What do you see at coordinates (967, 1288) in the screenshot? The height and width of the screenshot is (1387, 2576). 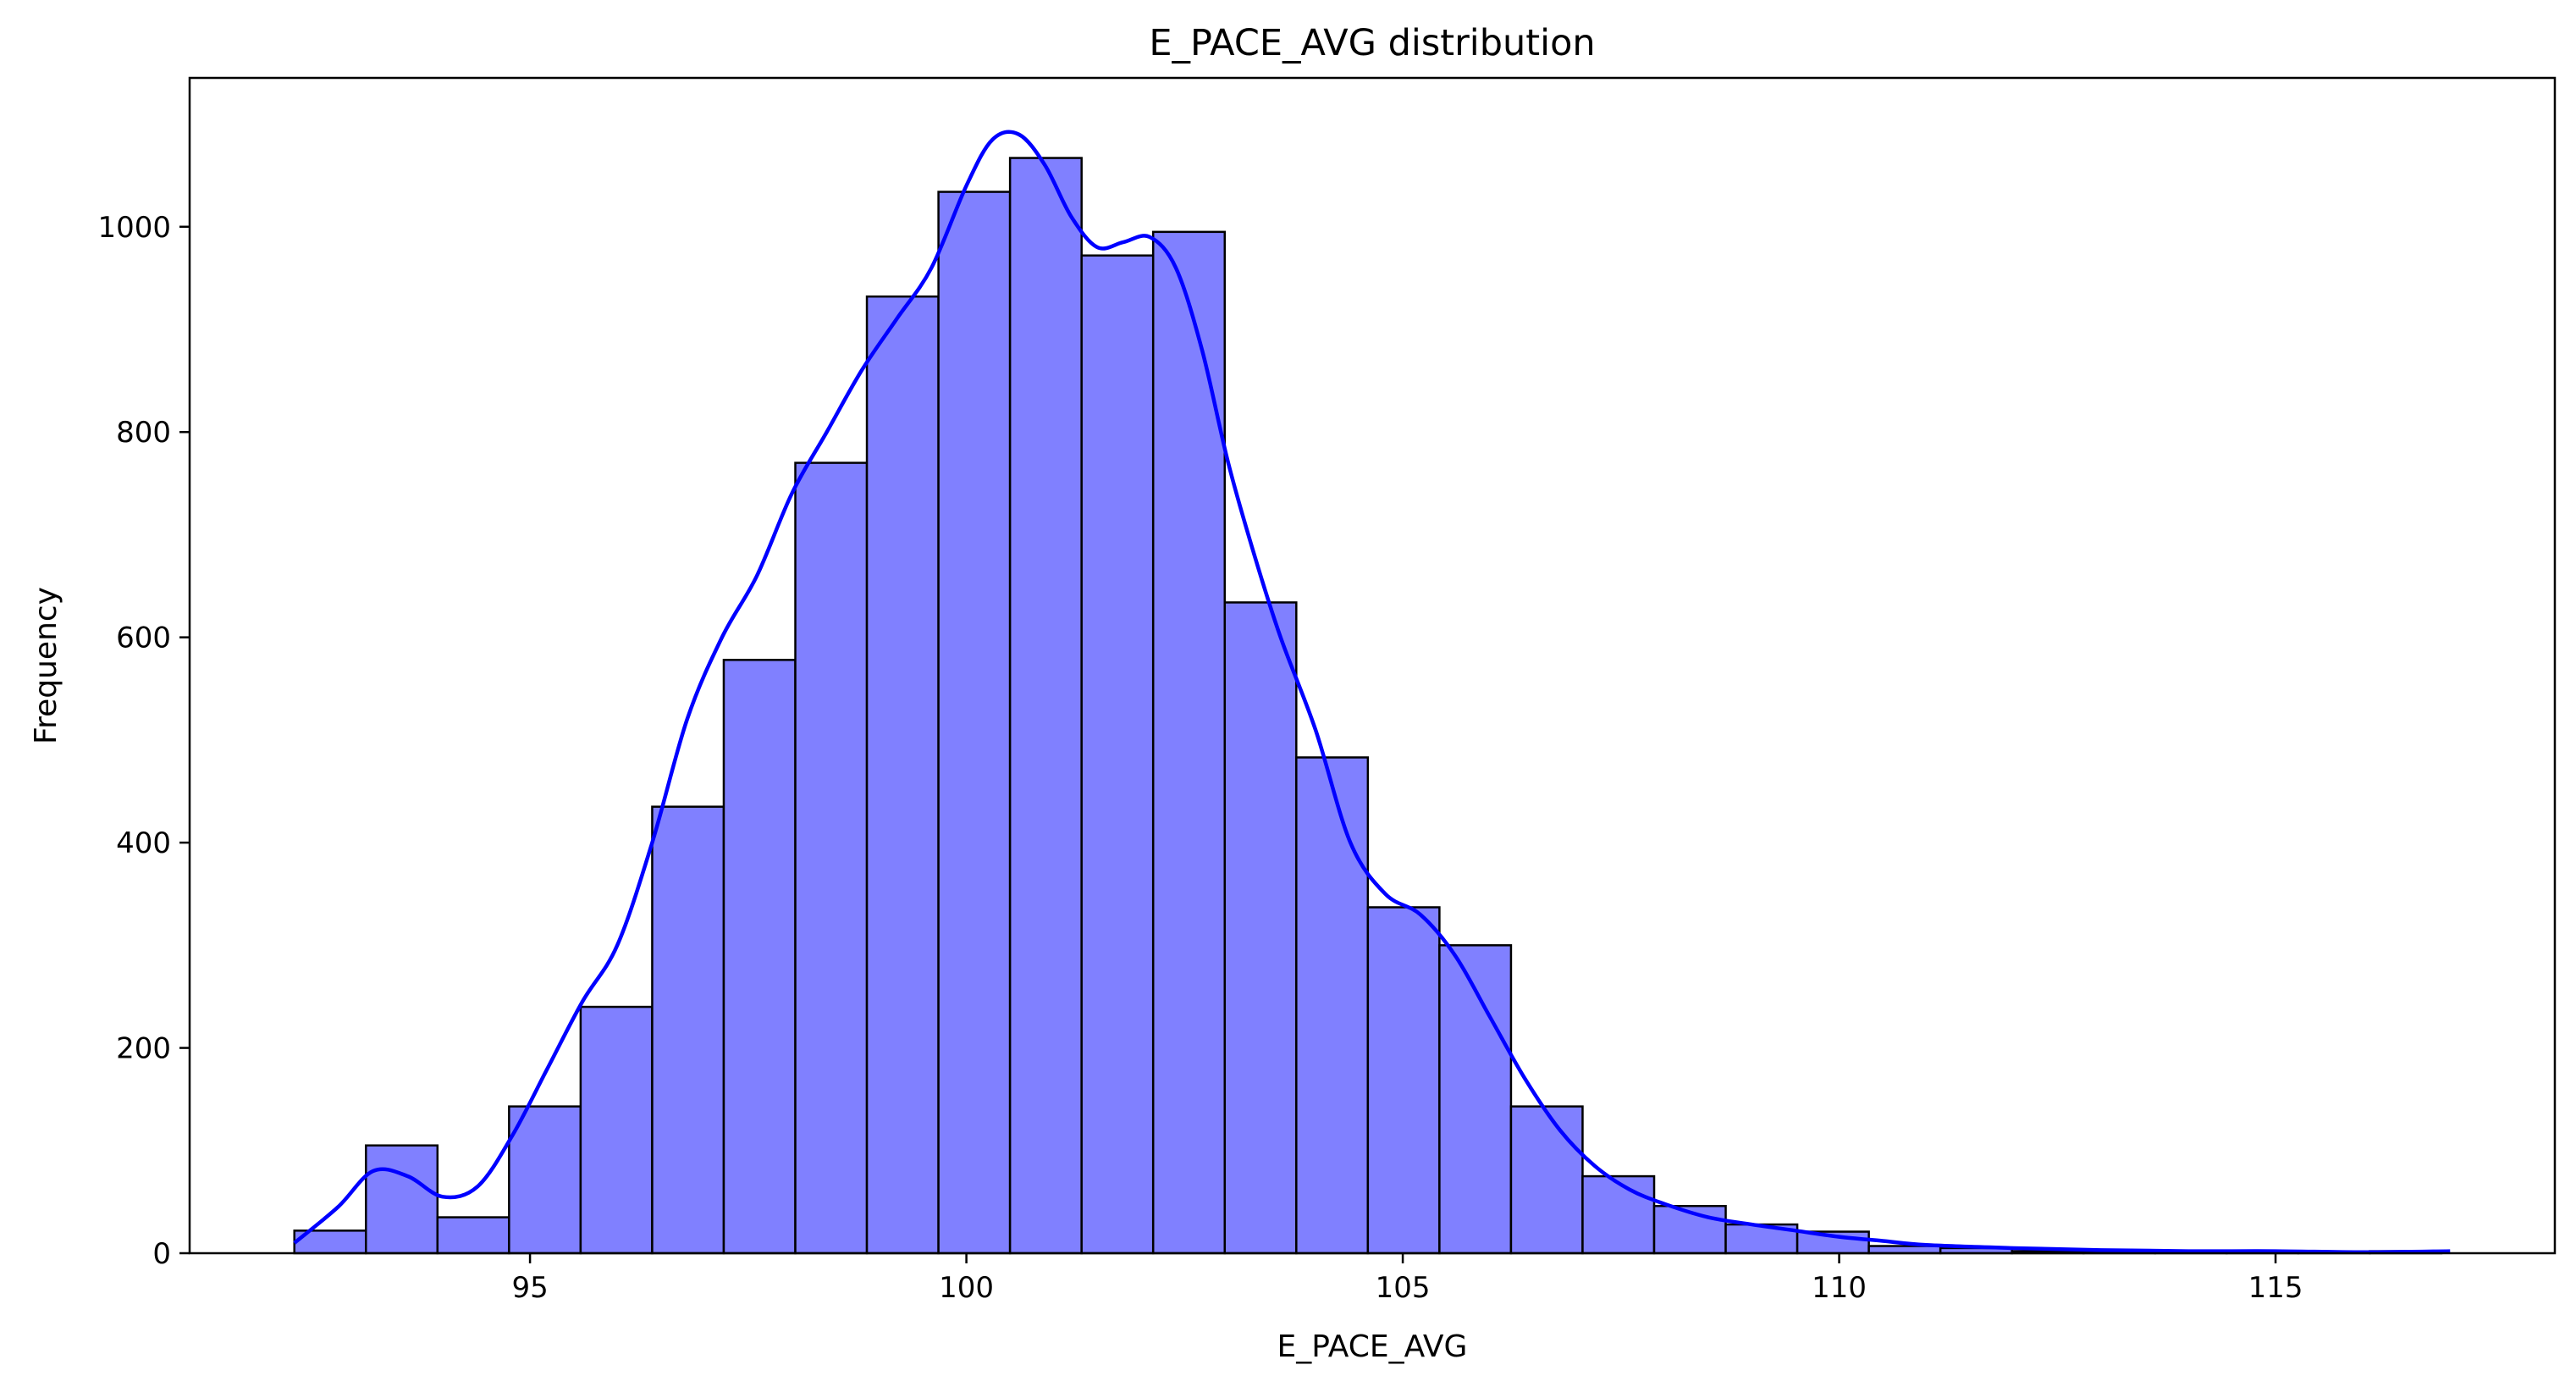 I see `x-tick-label: 100` at bounding box center [967, 1288].